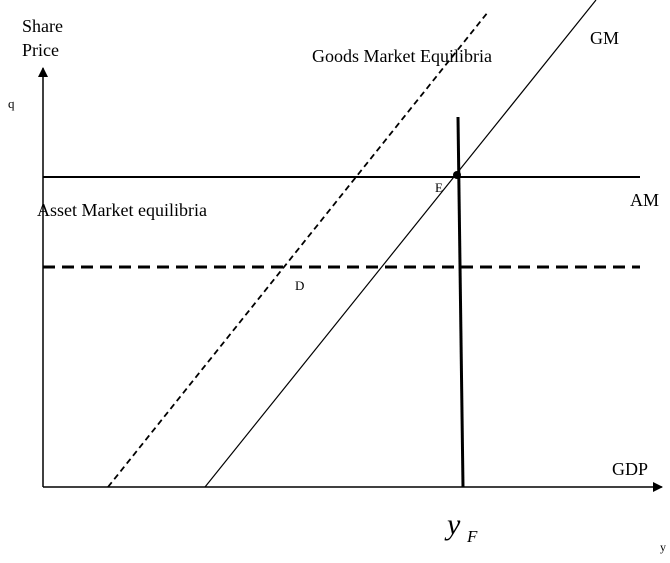  Describe the element at coordinates (439, 187) in the screenshot. I see `point-label: E` at that location.